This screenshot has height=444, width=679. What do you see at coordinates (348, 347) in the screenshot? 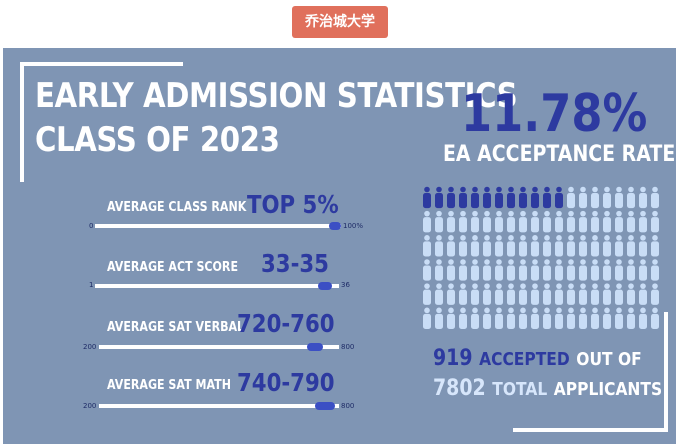
I see `stat-max-sat-verbal: 800` at bounding box center [348, 347].